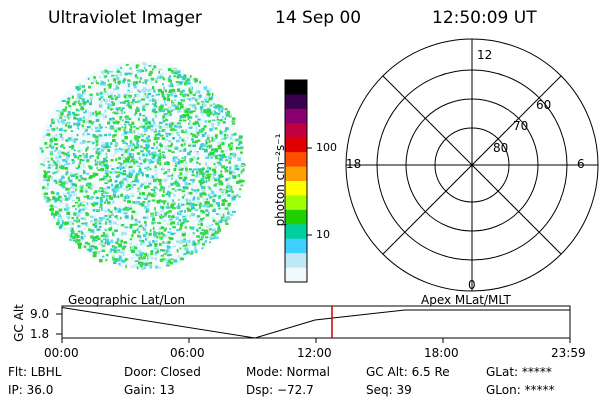 The width and height of the screenshot is (600, 400). Describe the element at coordinates (40, 334) in the screenshot. I see `timeline-y-tick-low: 1.8` at that location.